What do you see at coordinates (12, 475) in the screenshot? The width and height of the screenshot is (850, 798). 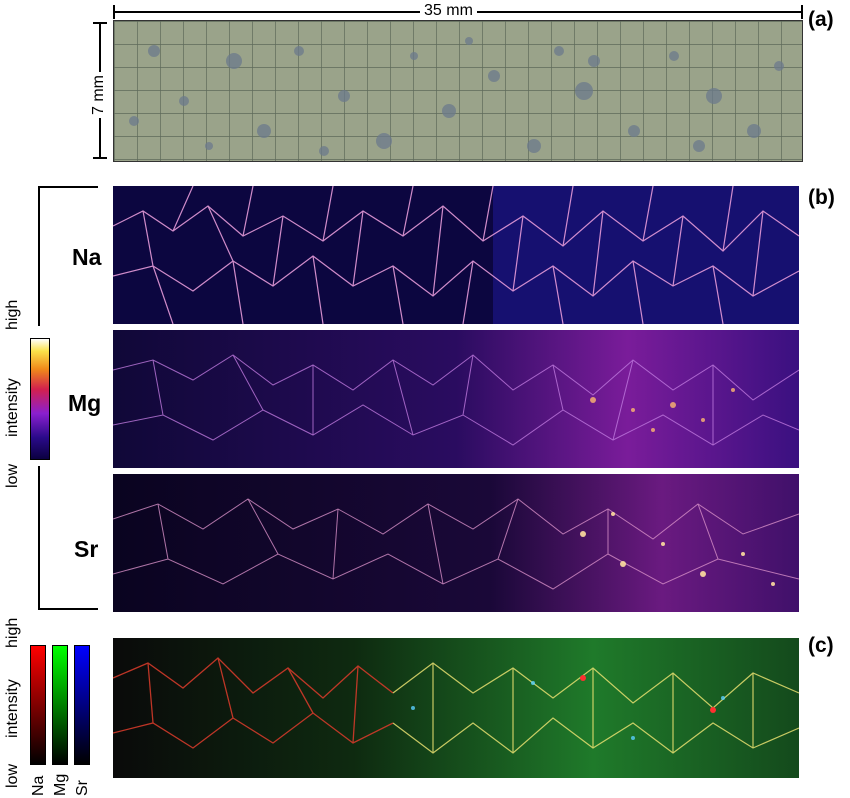 I see `colorbar-b-low-label: low` at bounding box center [12, 475].